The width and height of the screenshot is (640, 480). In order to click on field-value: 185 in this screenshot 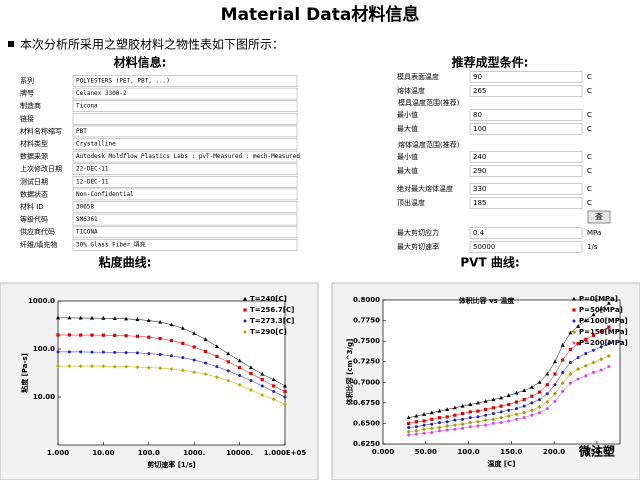, I will do `click(479, 203)`.